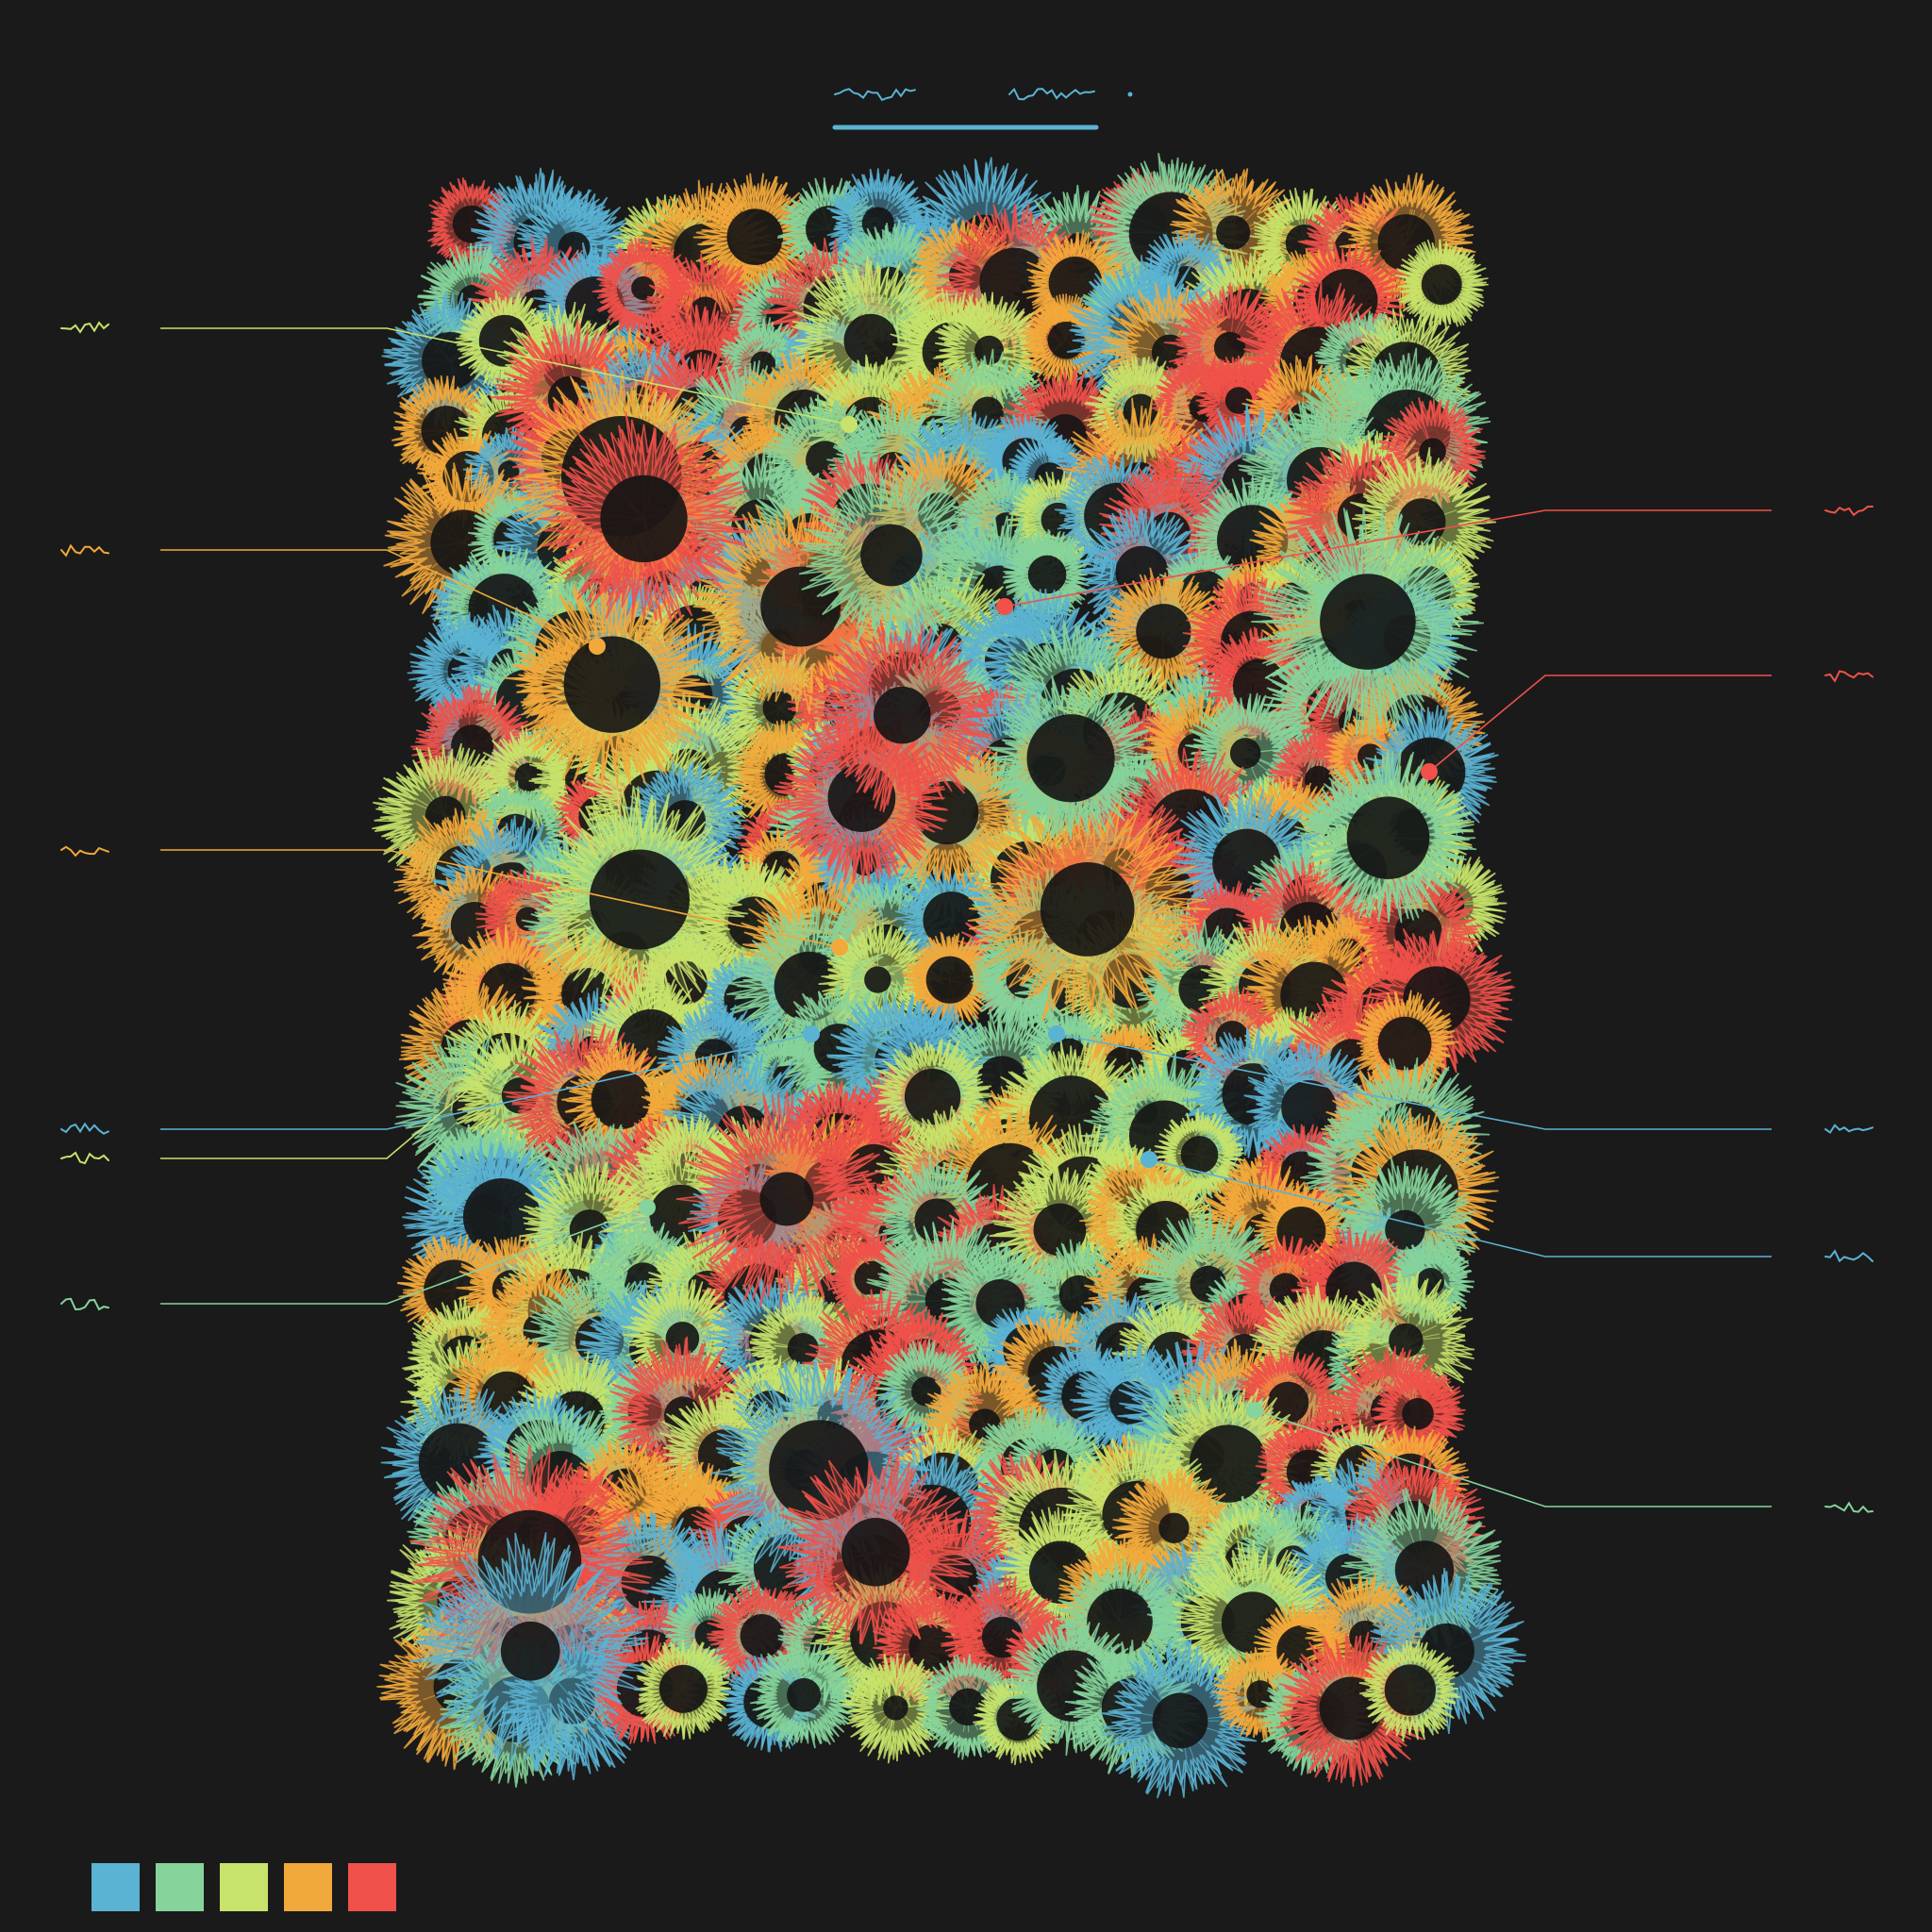 The image size is (1932, 1932). Describe the element at coordinates (983, 109) in the screenshot. I see `title-scribble` at that location.